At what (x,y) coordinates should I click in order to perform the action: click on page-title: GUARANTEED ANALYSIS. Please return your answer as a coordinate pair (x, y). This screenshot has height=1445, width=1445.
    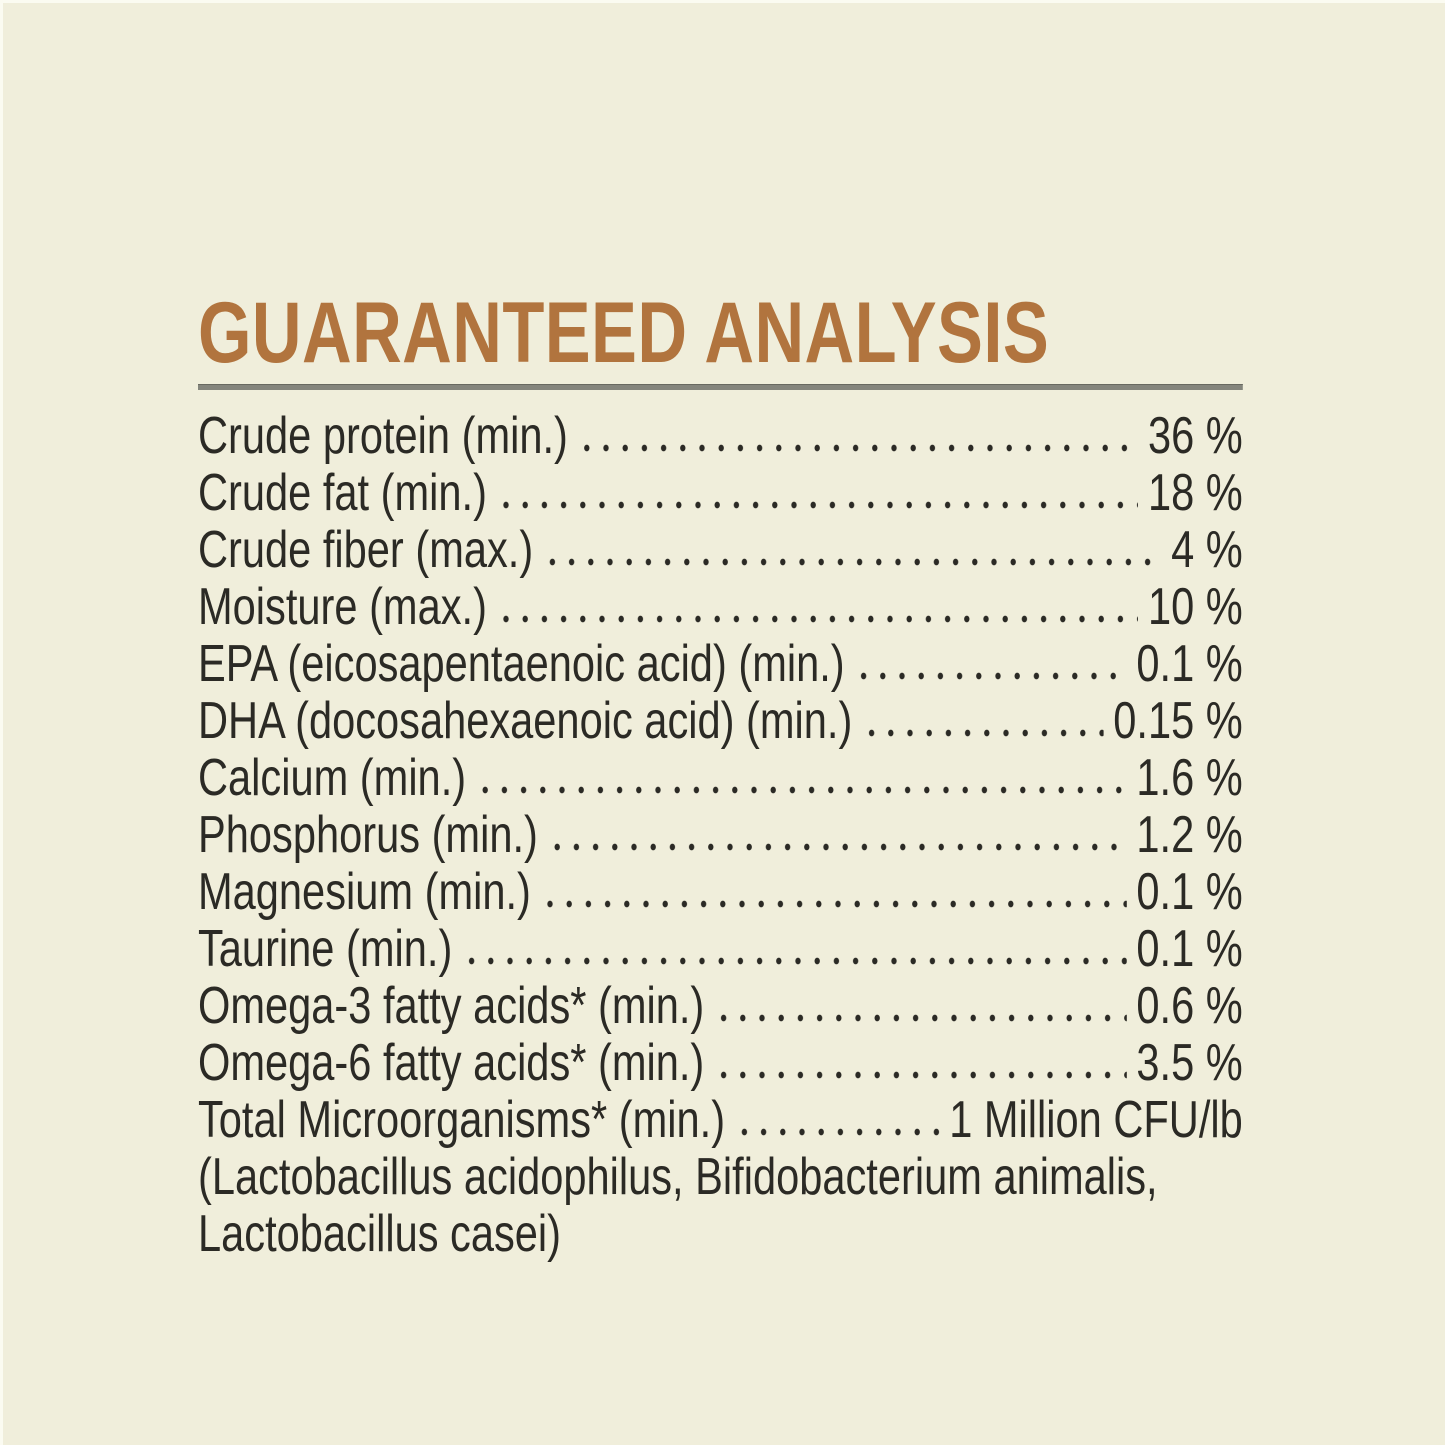
    Looking at the image, I should click on (624, 333).